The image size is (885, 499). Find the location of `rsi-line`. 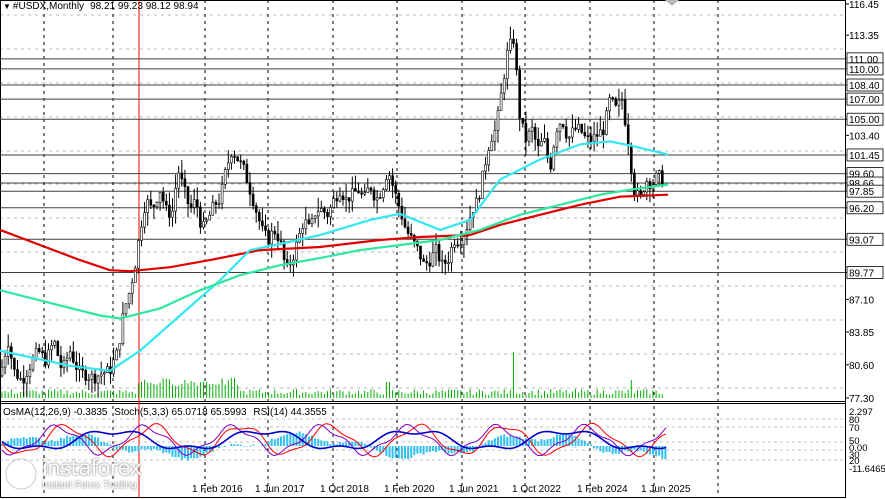

rsi-line is located at coordinates (334, 440).